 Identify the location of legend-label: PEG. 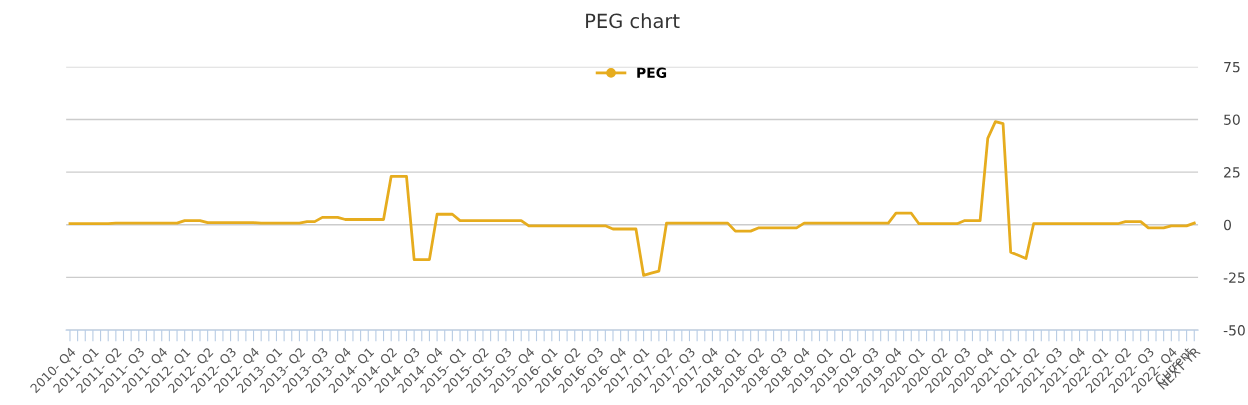
(652, 72).